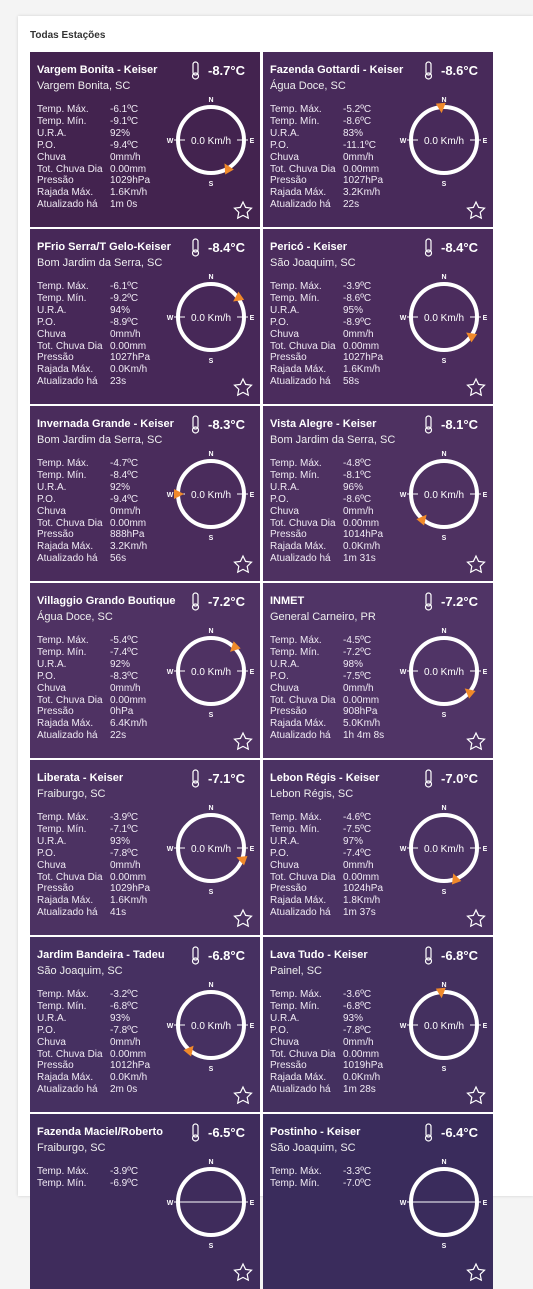 This screenshot has width=533, height=1289. Describe the element at coordinates (363, 358) in the screenshot. I see `field-value: 1027hPa` at that location.